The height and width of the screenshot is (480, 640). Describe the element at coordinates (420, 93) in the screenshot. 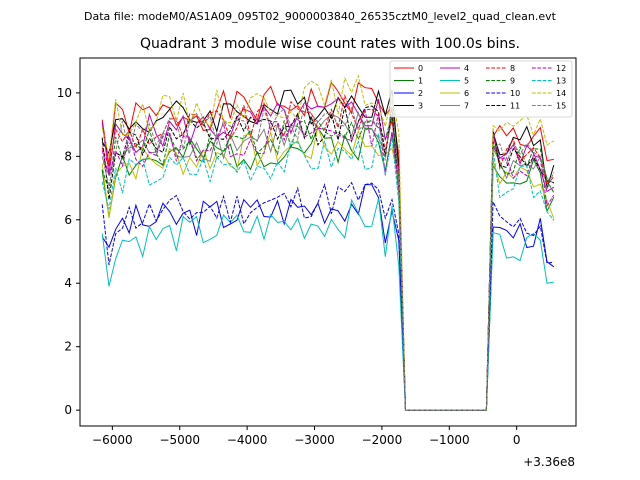

I see `legend-label-2: 2` at that location.